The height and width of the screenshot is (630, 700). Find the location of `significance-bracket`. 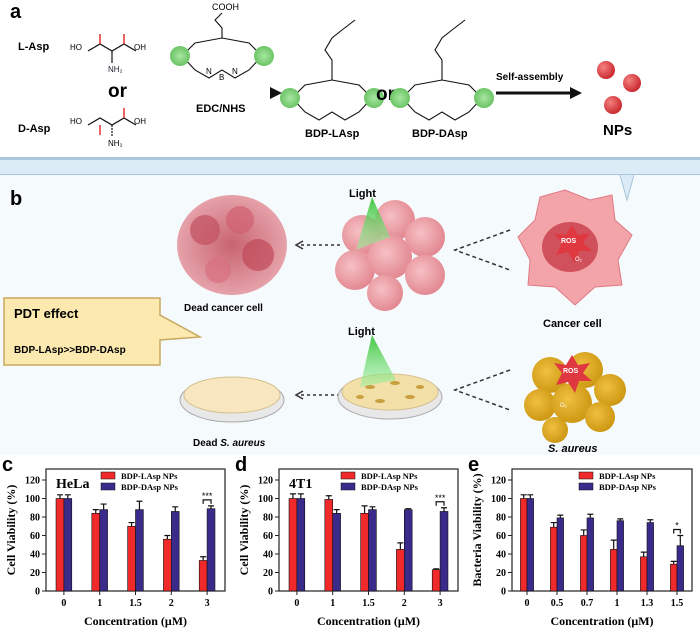

significance-bracket is located at coordinates (440, 503).